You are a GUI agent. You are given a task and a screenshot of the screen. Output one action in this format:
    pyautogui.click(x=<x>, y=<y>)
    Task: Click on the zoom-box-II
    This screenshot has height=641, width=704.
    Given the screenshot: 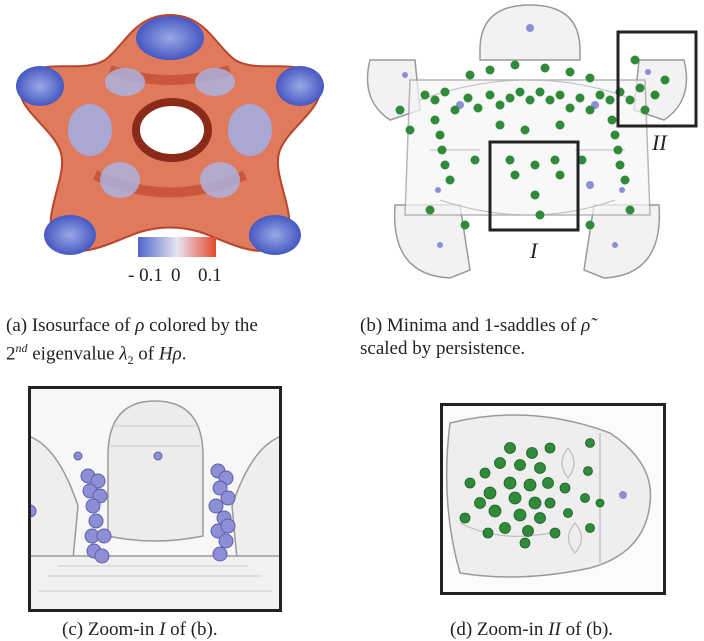 What is the action you would take?
    pyautogui.click(x=657, y=79)
    